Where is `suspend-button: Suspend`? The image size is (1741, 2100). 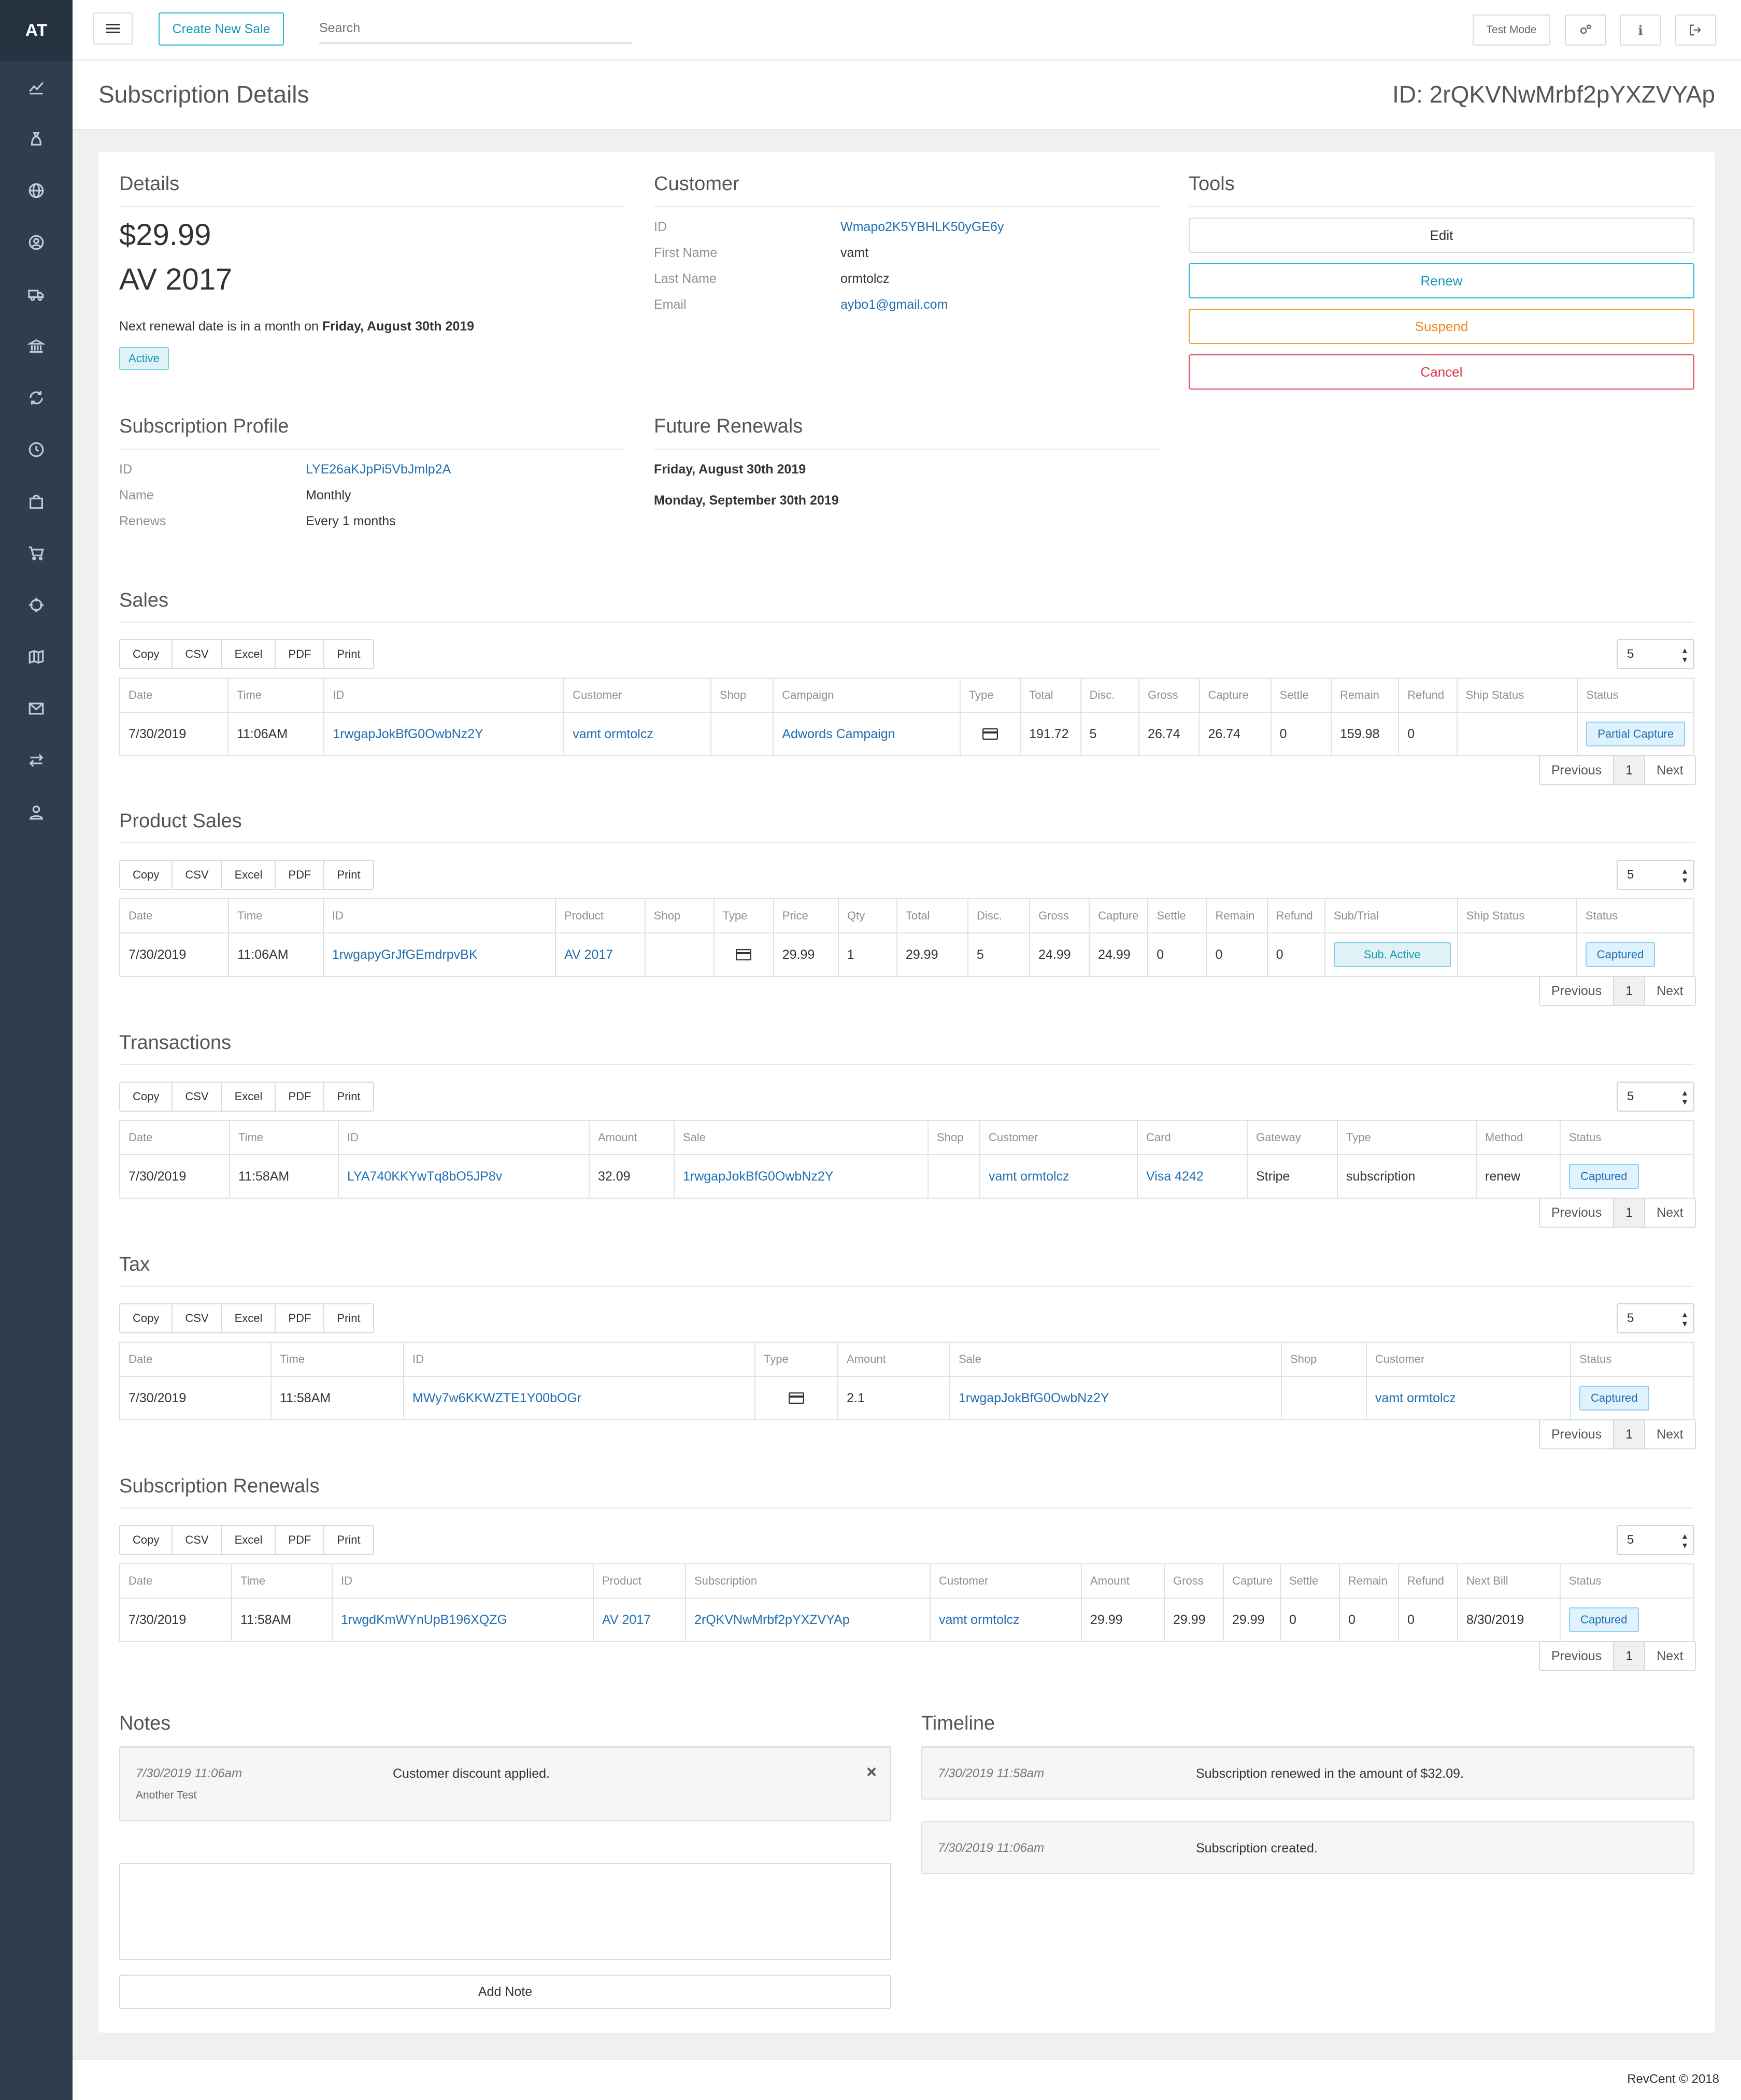
suspend-button: Suspend is located at coordinates (1441, 326).